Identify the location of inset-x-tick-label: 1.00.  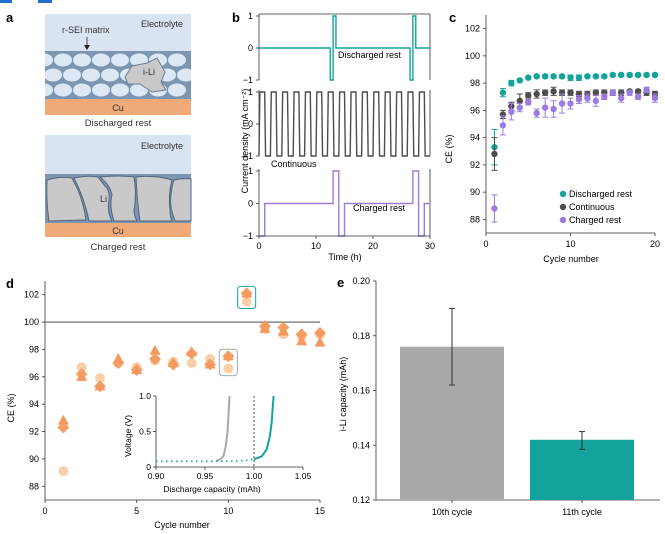
(254, 476).